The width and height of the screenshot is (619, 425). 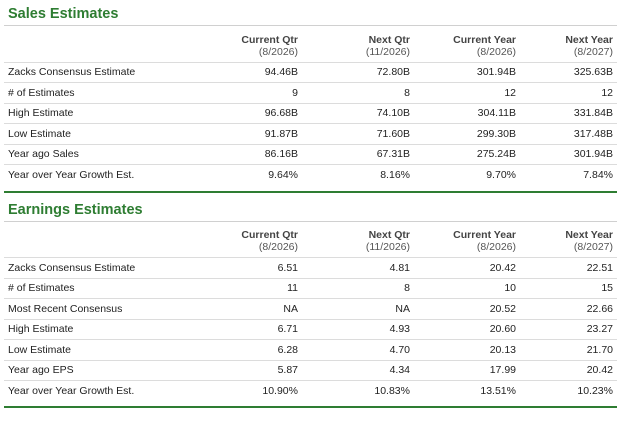 What do you see at coordinates (467, 329) in the screenshot?
I see `cell-value: 20.60` at bounding box center [467, 329].